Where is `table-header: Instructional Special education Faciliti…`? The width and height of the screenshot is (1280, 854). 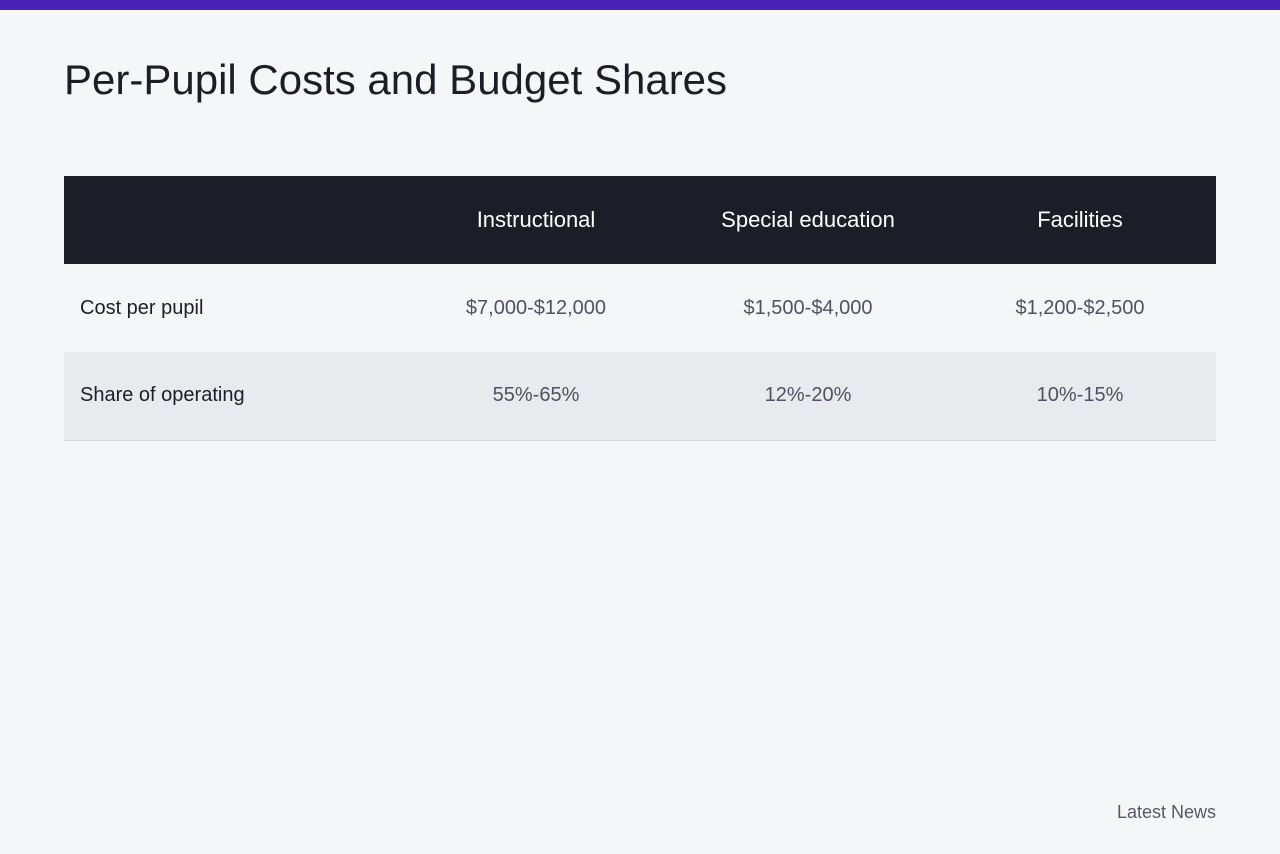
table-header: Instructional Special education Faciliti… is located at coordinates (640, 220).